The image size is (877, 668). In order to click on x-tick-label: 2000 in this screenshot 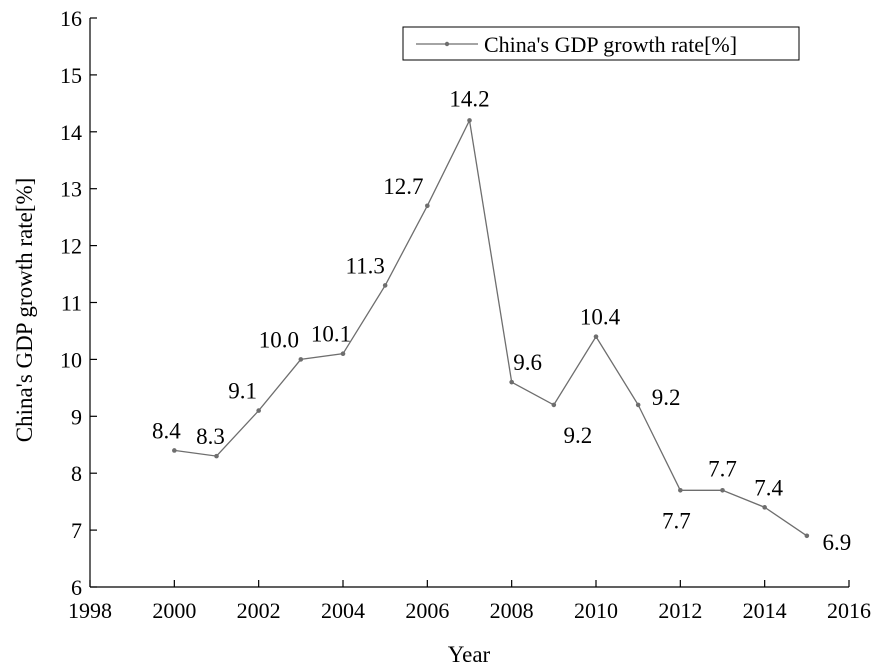, I will do `click(174, 610)`.